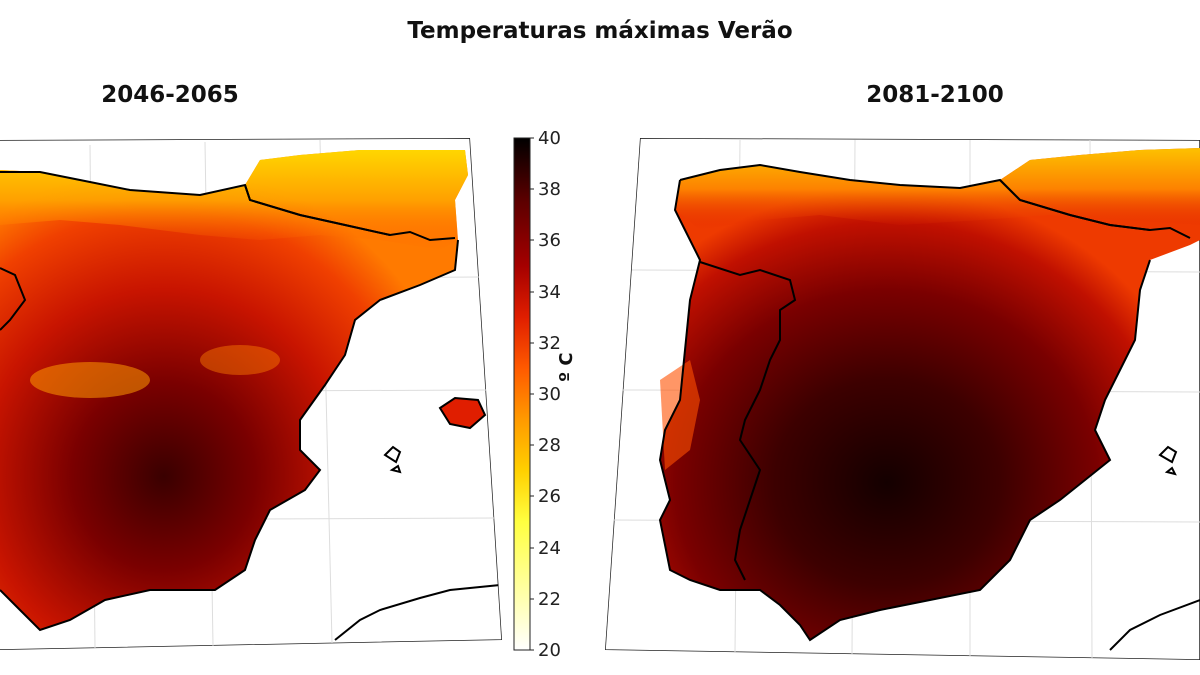 The image size is (1200, 675). I want to click on colorbar-tick-label: 38, so click(549, 189).